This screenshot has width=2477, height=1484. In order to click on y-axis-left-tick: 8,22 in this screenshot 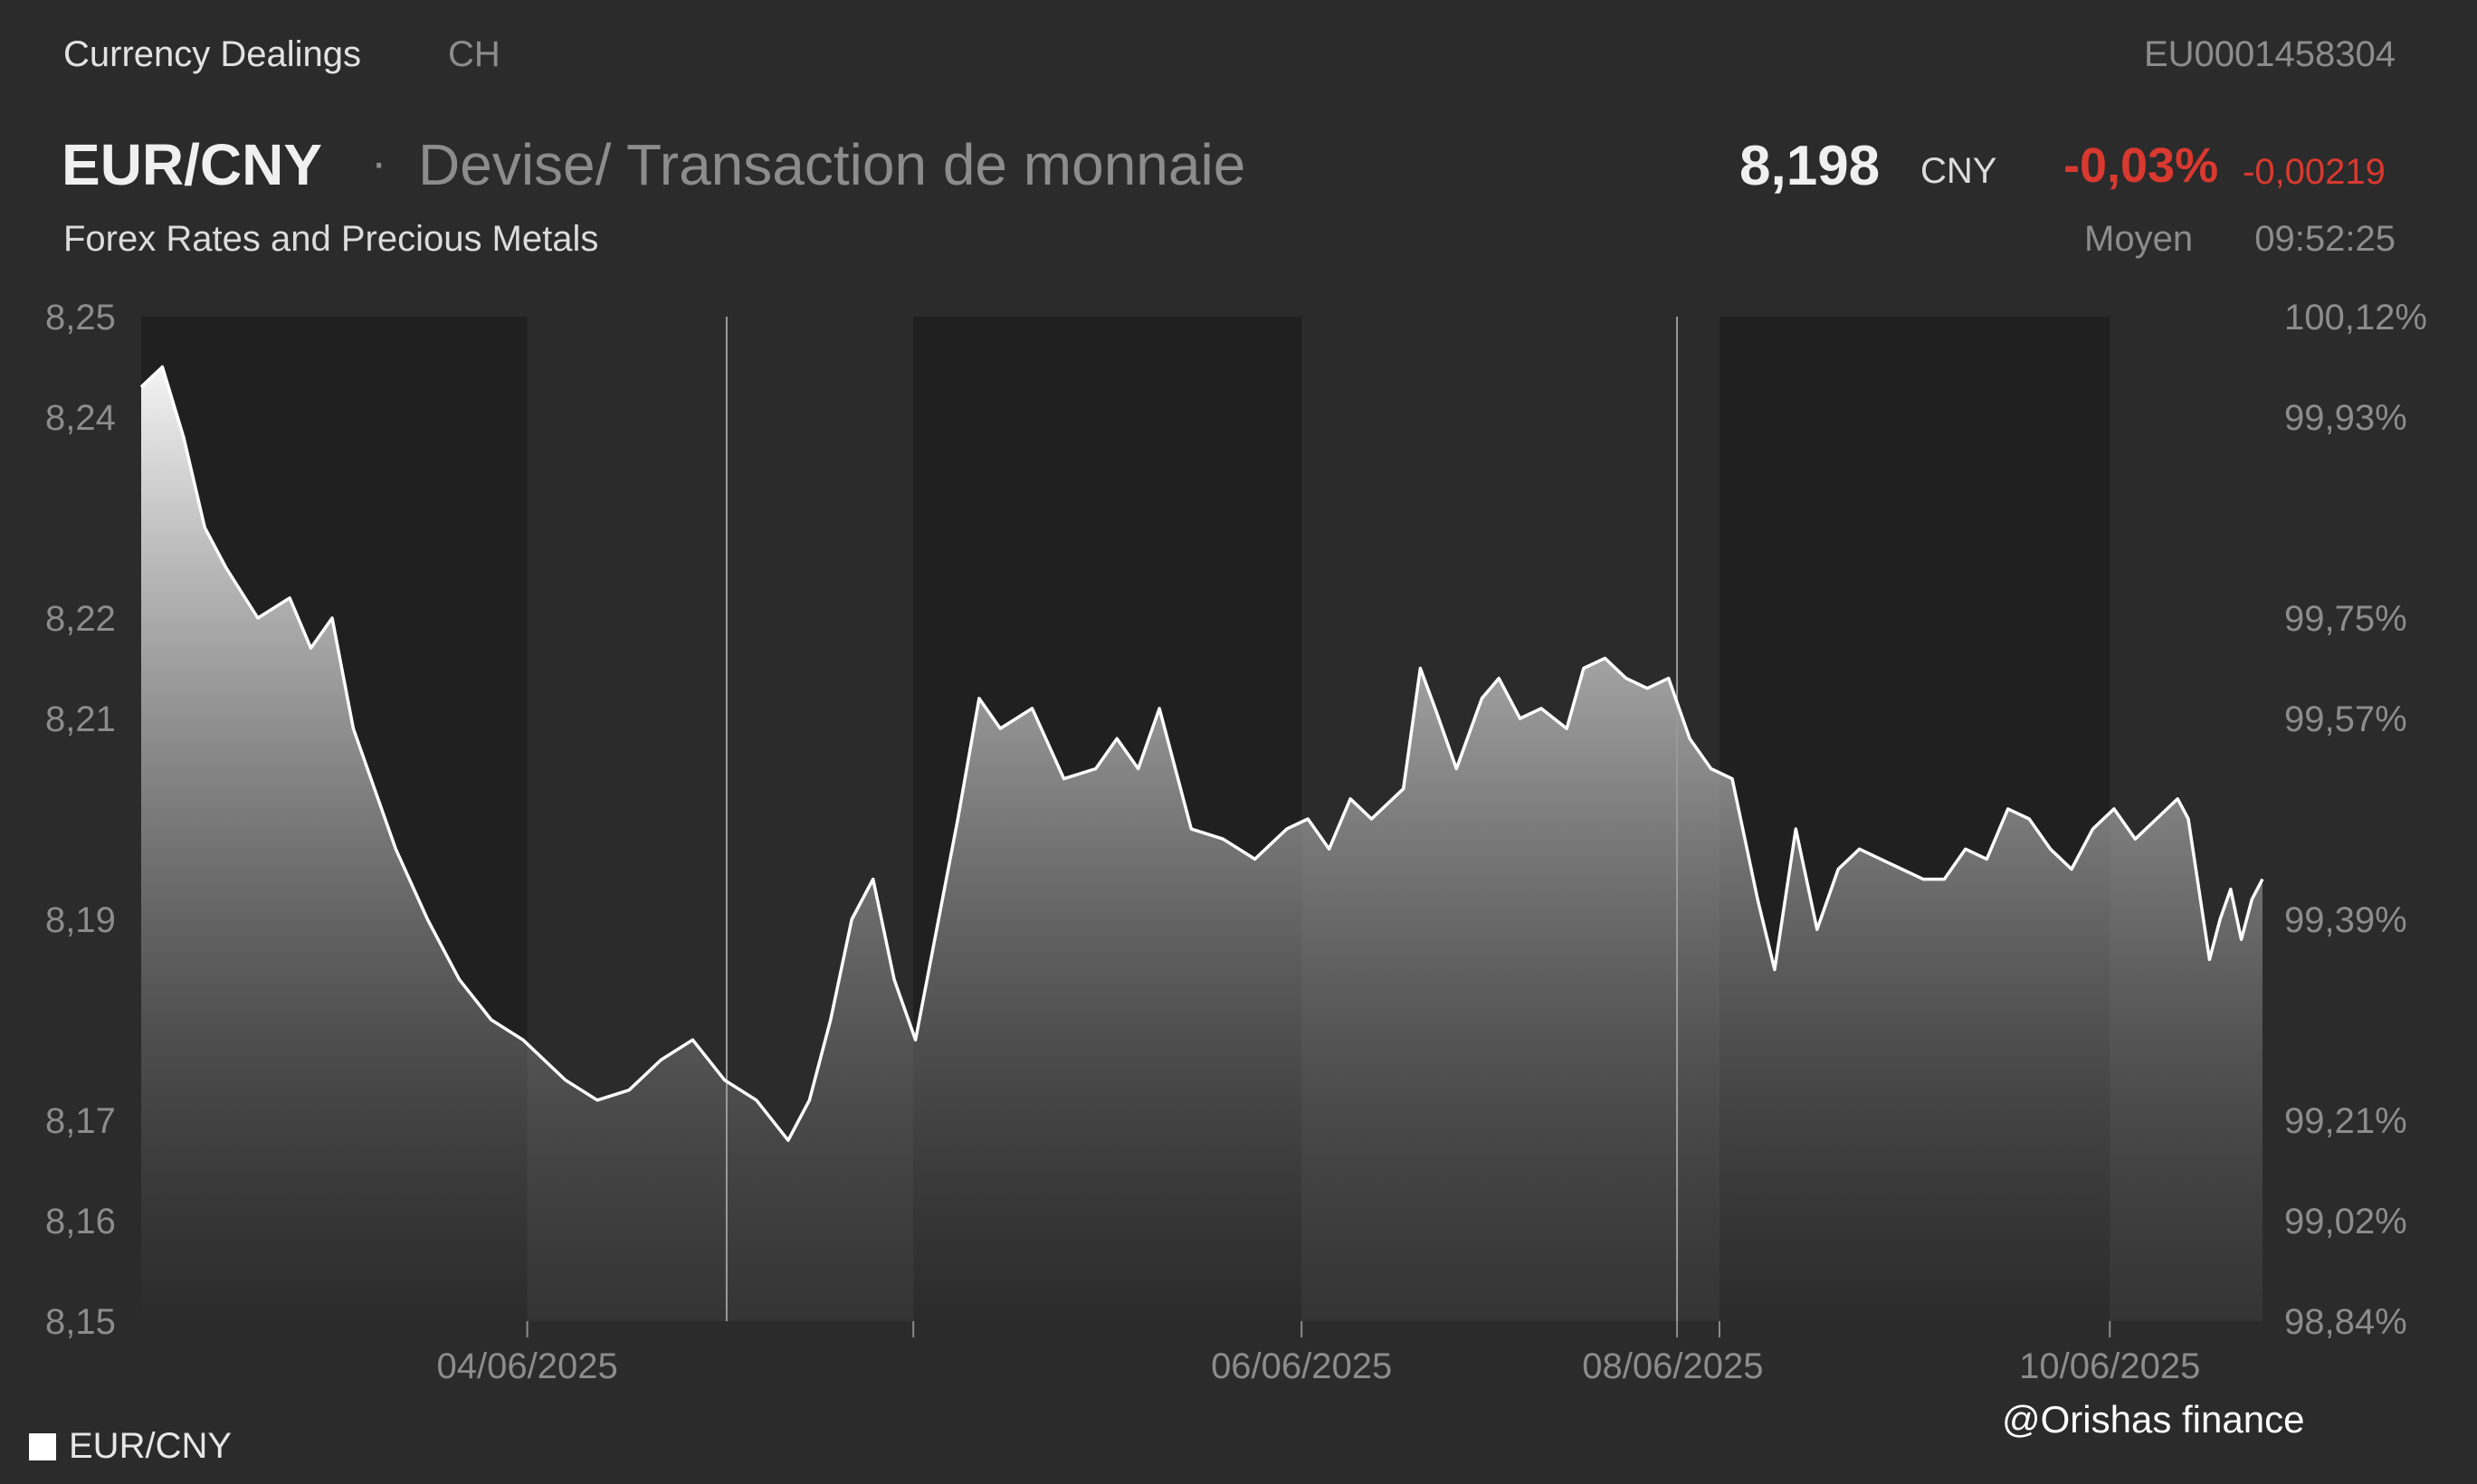, I will do `click(80, 619)`.